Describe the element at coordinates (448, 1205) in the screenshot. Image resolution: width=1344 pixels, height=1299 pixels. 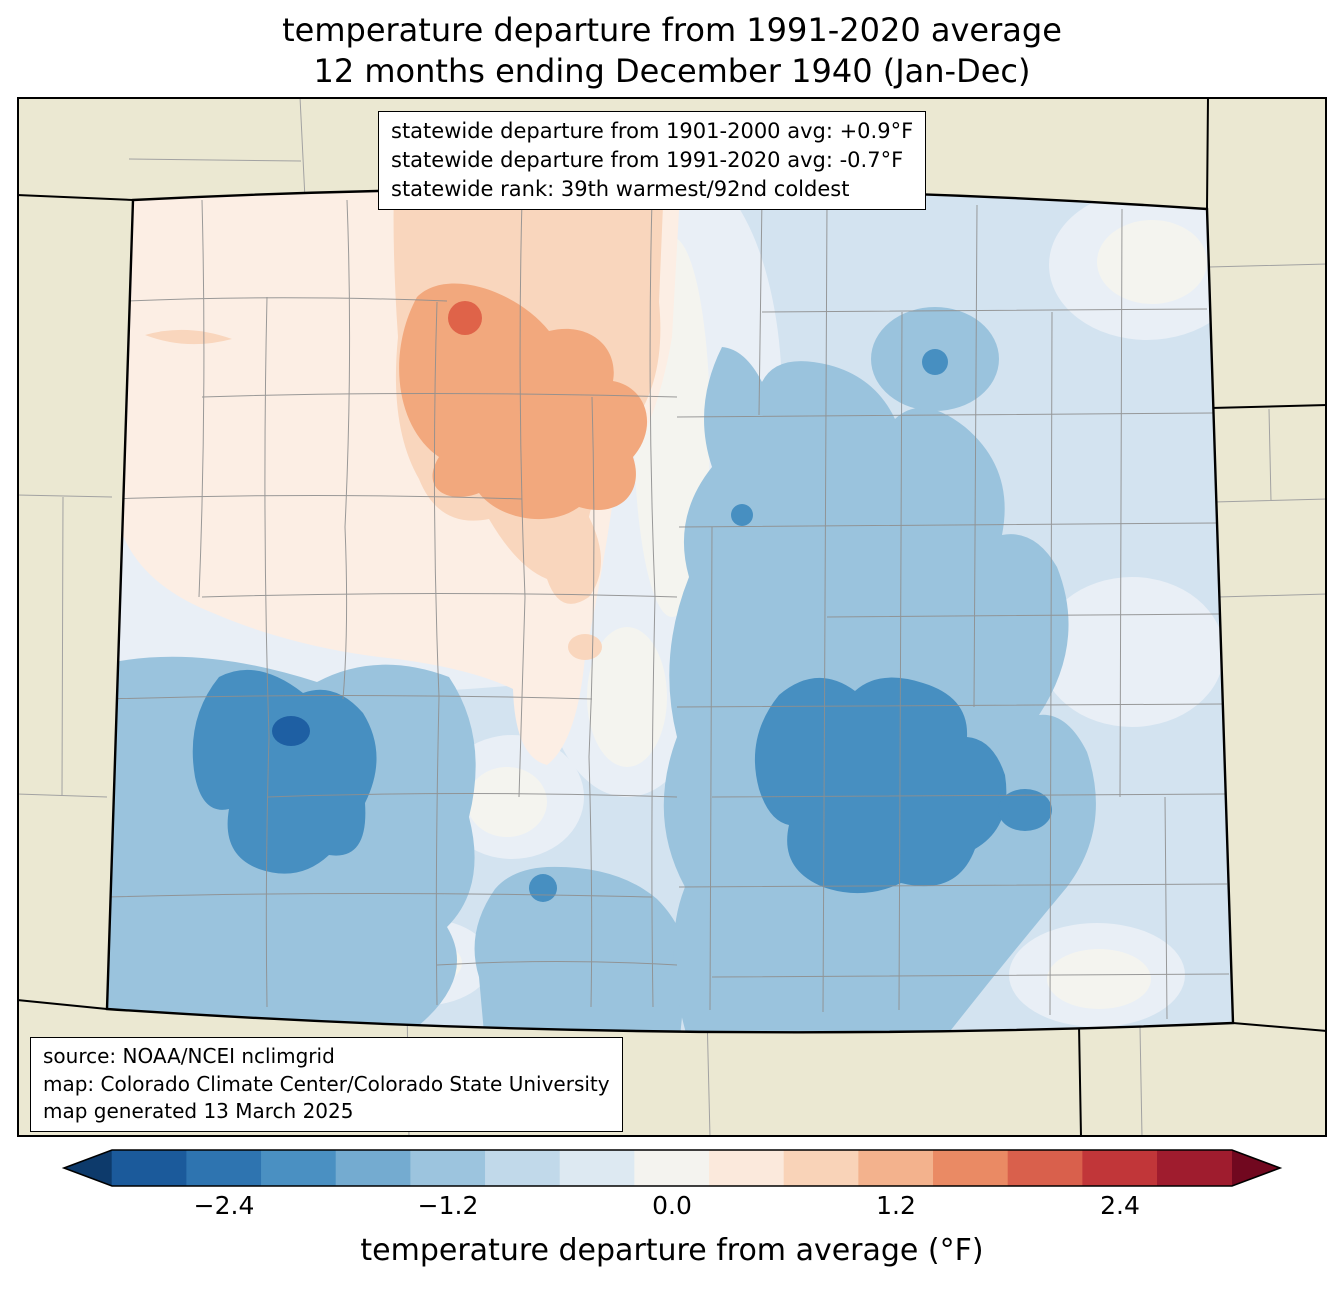
I see `colorbar-tick-label: −1.2` at that location.